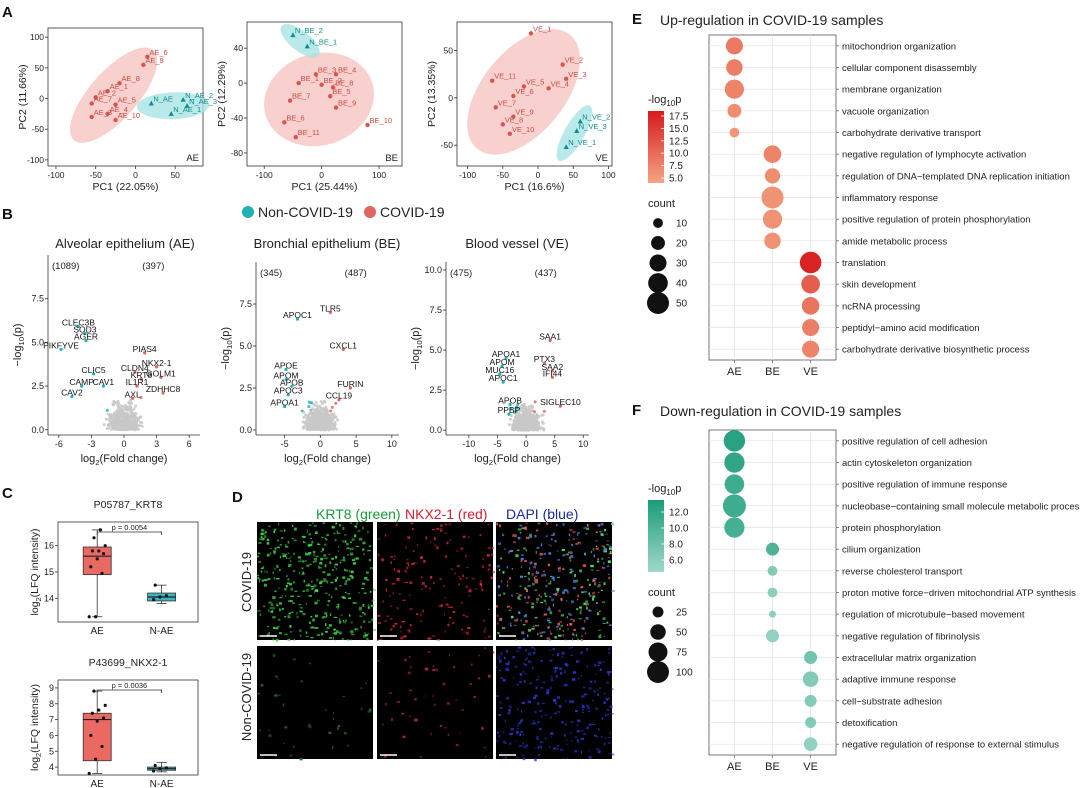 The image size is (1080, 788). Describe the element at coordinates (432, 94) in the screenshot. I see `pca-ylabel: PC2 (13.35%)` at that location.